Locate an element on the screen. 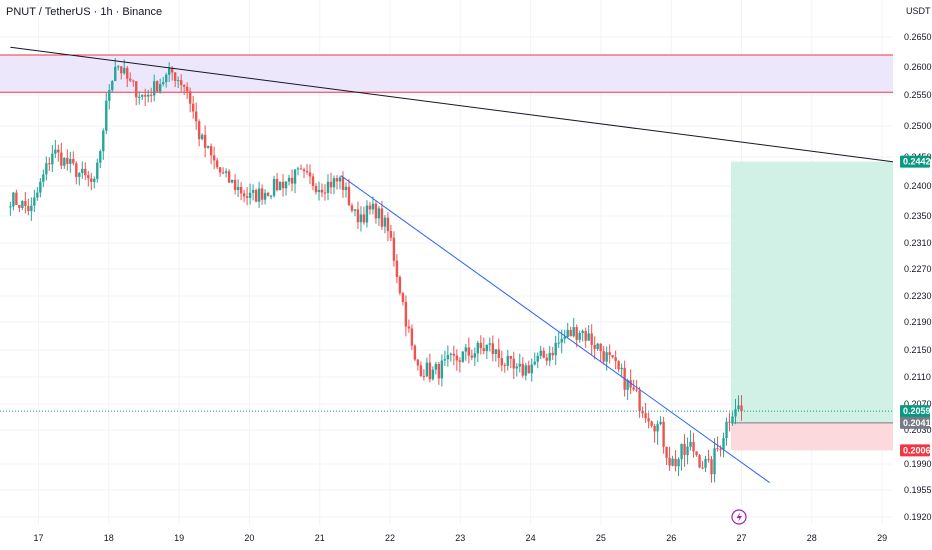  long-position-tool is located at coordinates (811, 306).